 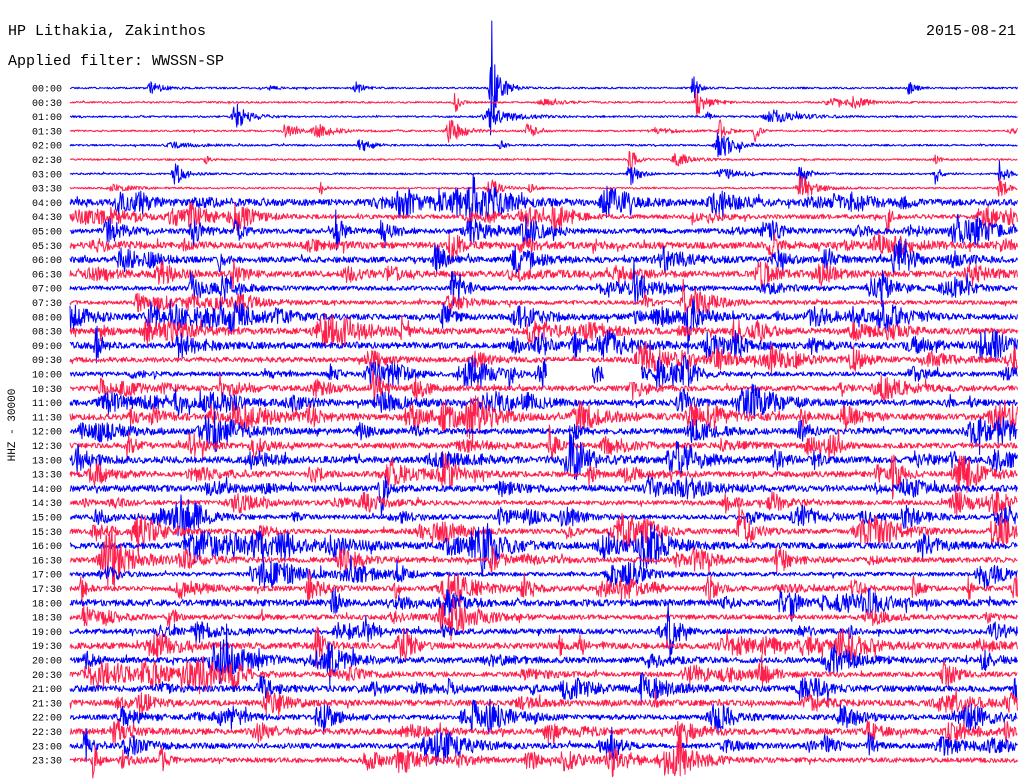 I want to click on row-label: 18:30, so click(x=47, y=619).